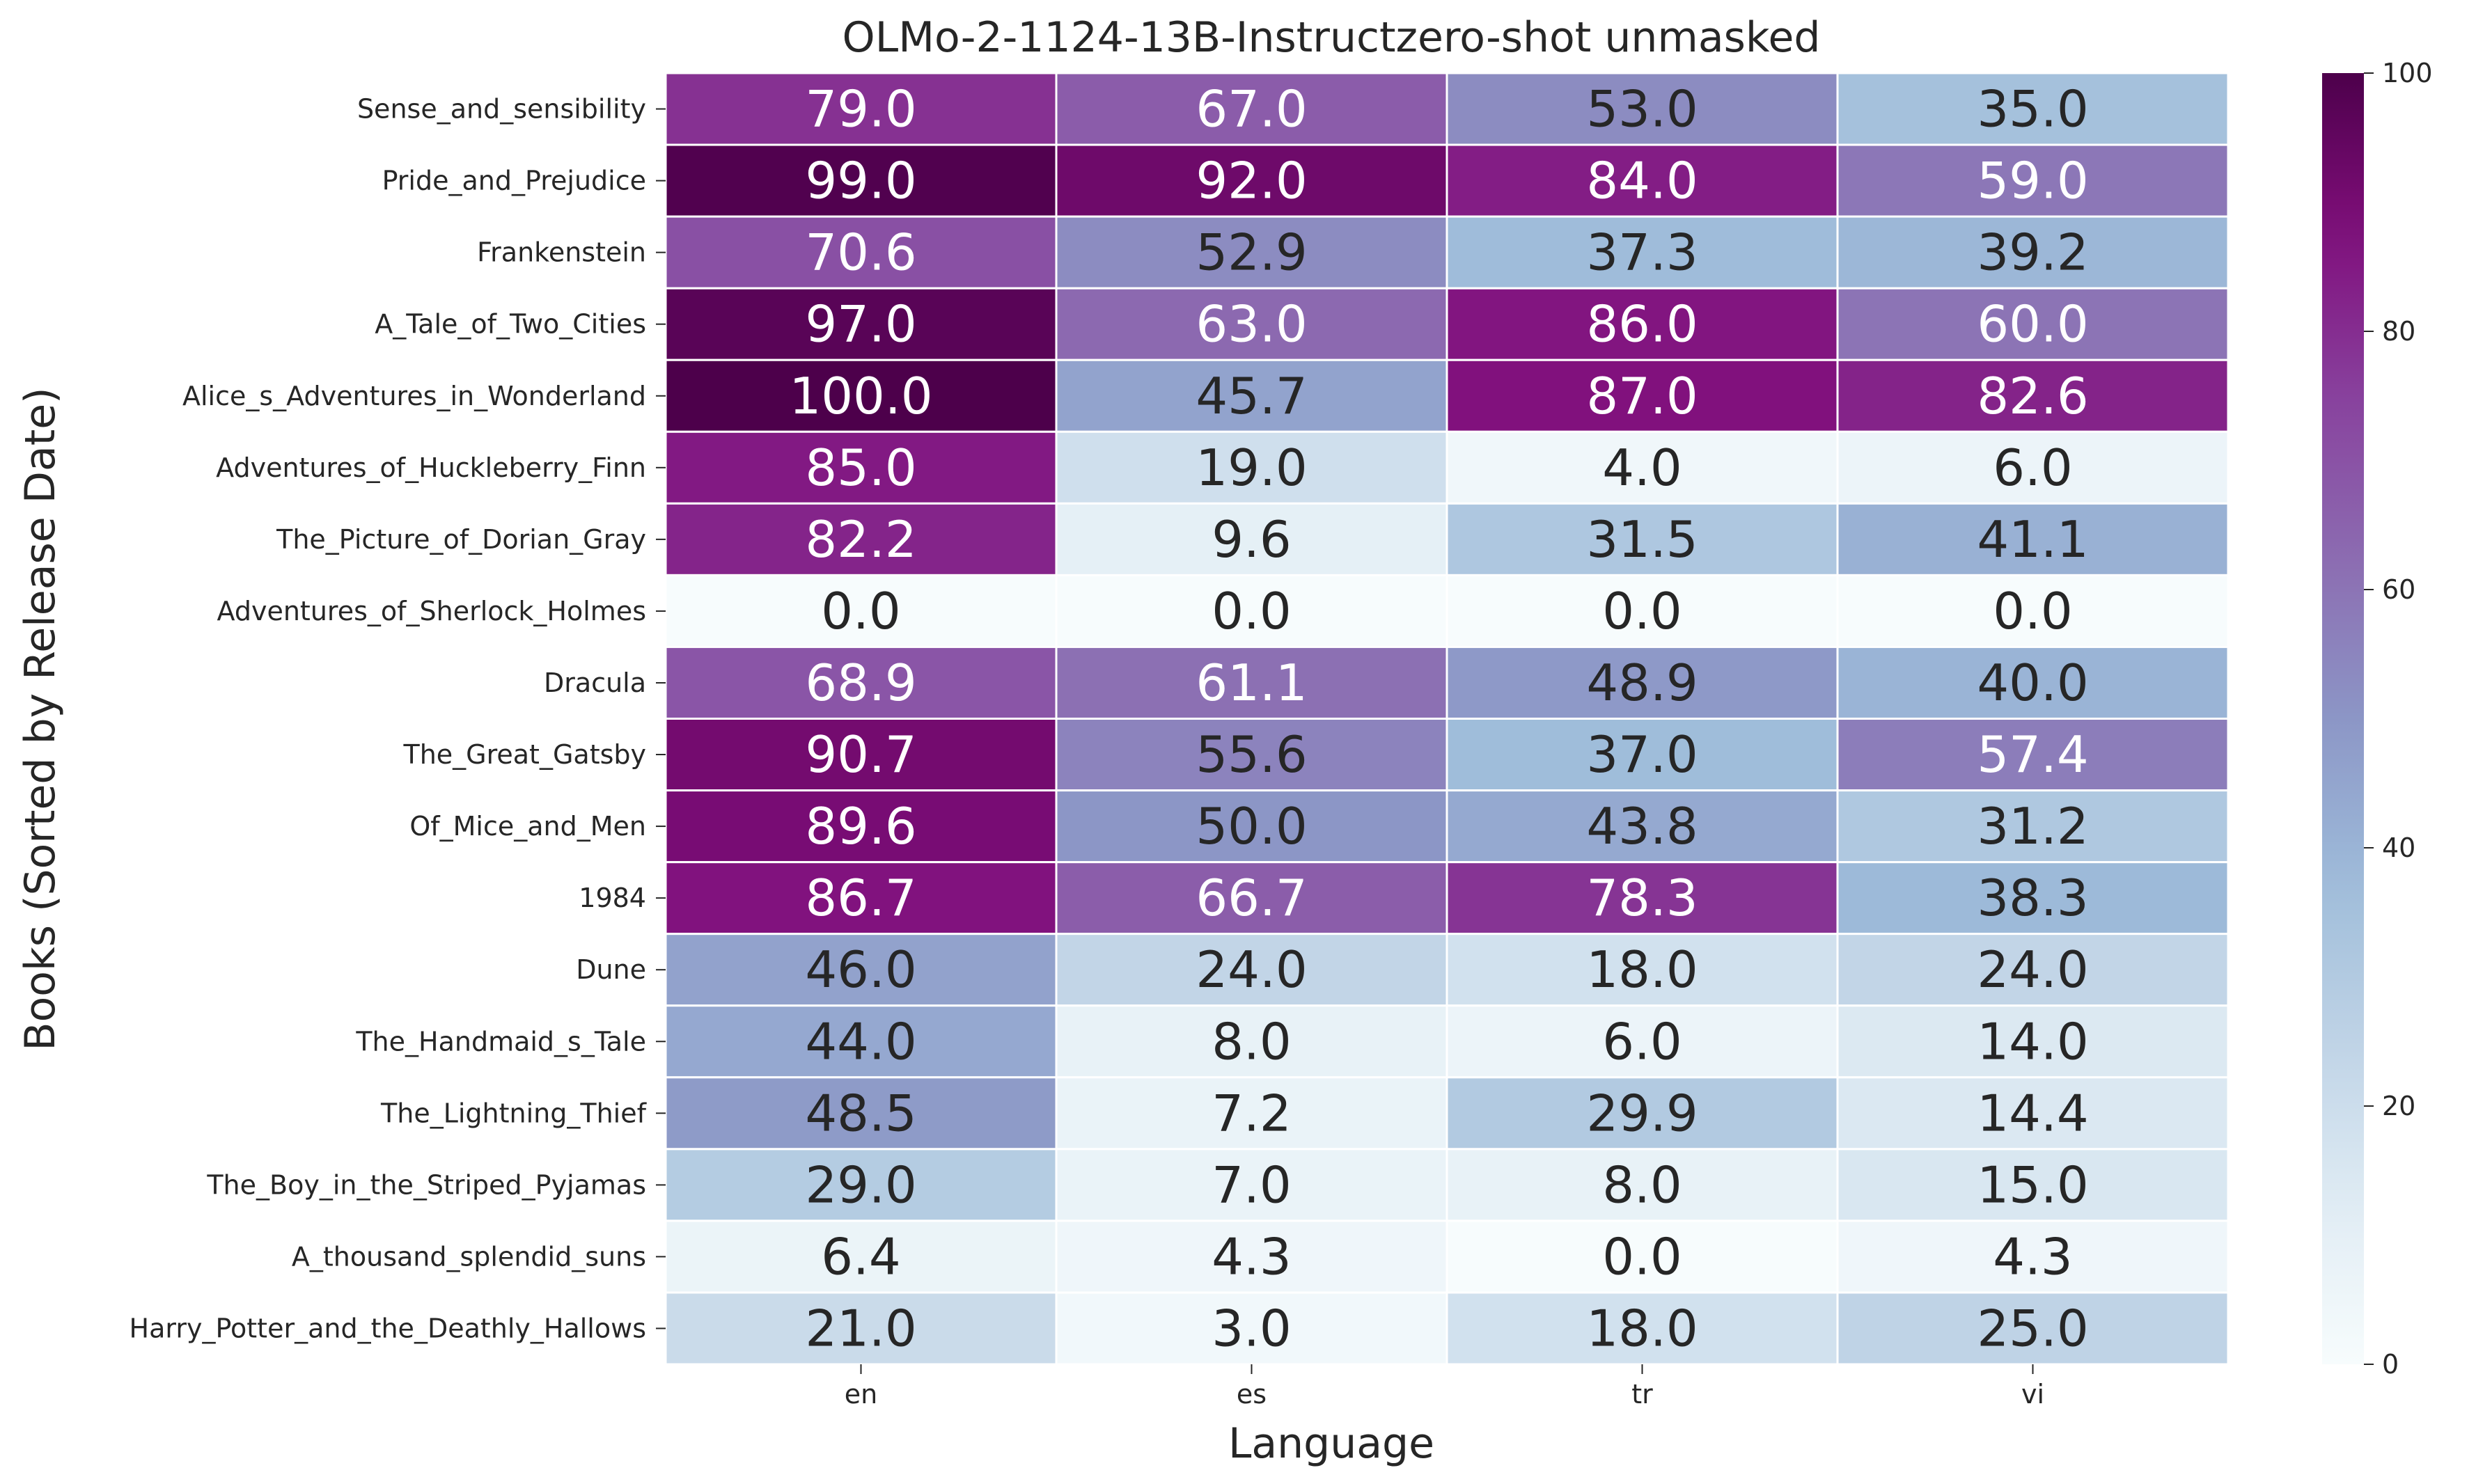  What do you see at coordinates (431, 468) in the screenshot?
I see `y-tick-label: Adventures_of_Huckleberry_Finn` at bounding box center [431, 468].